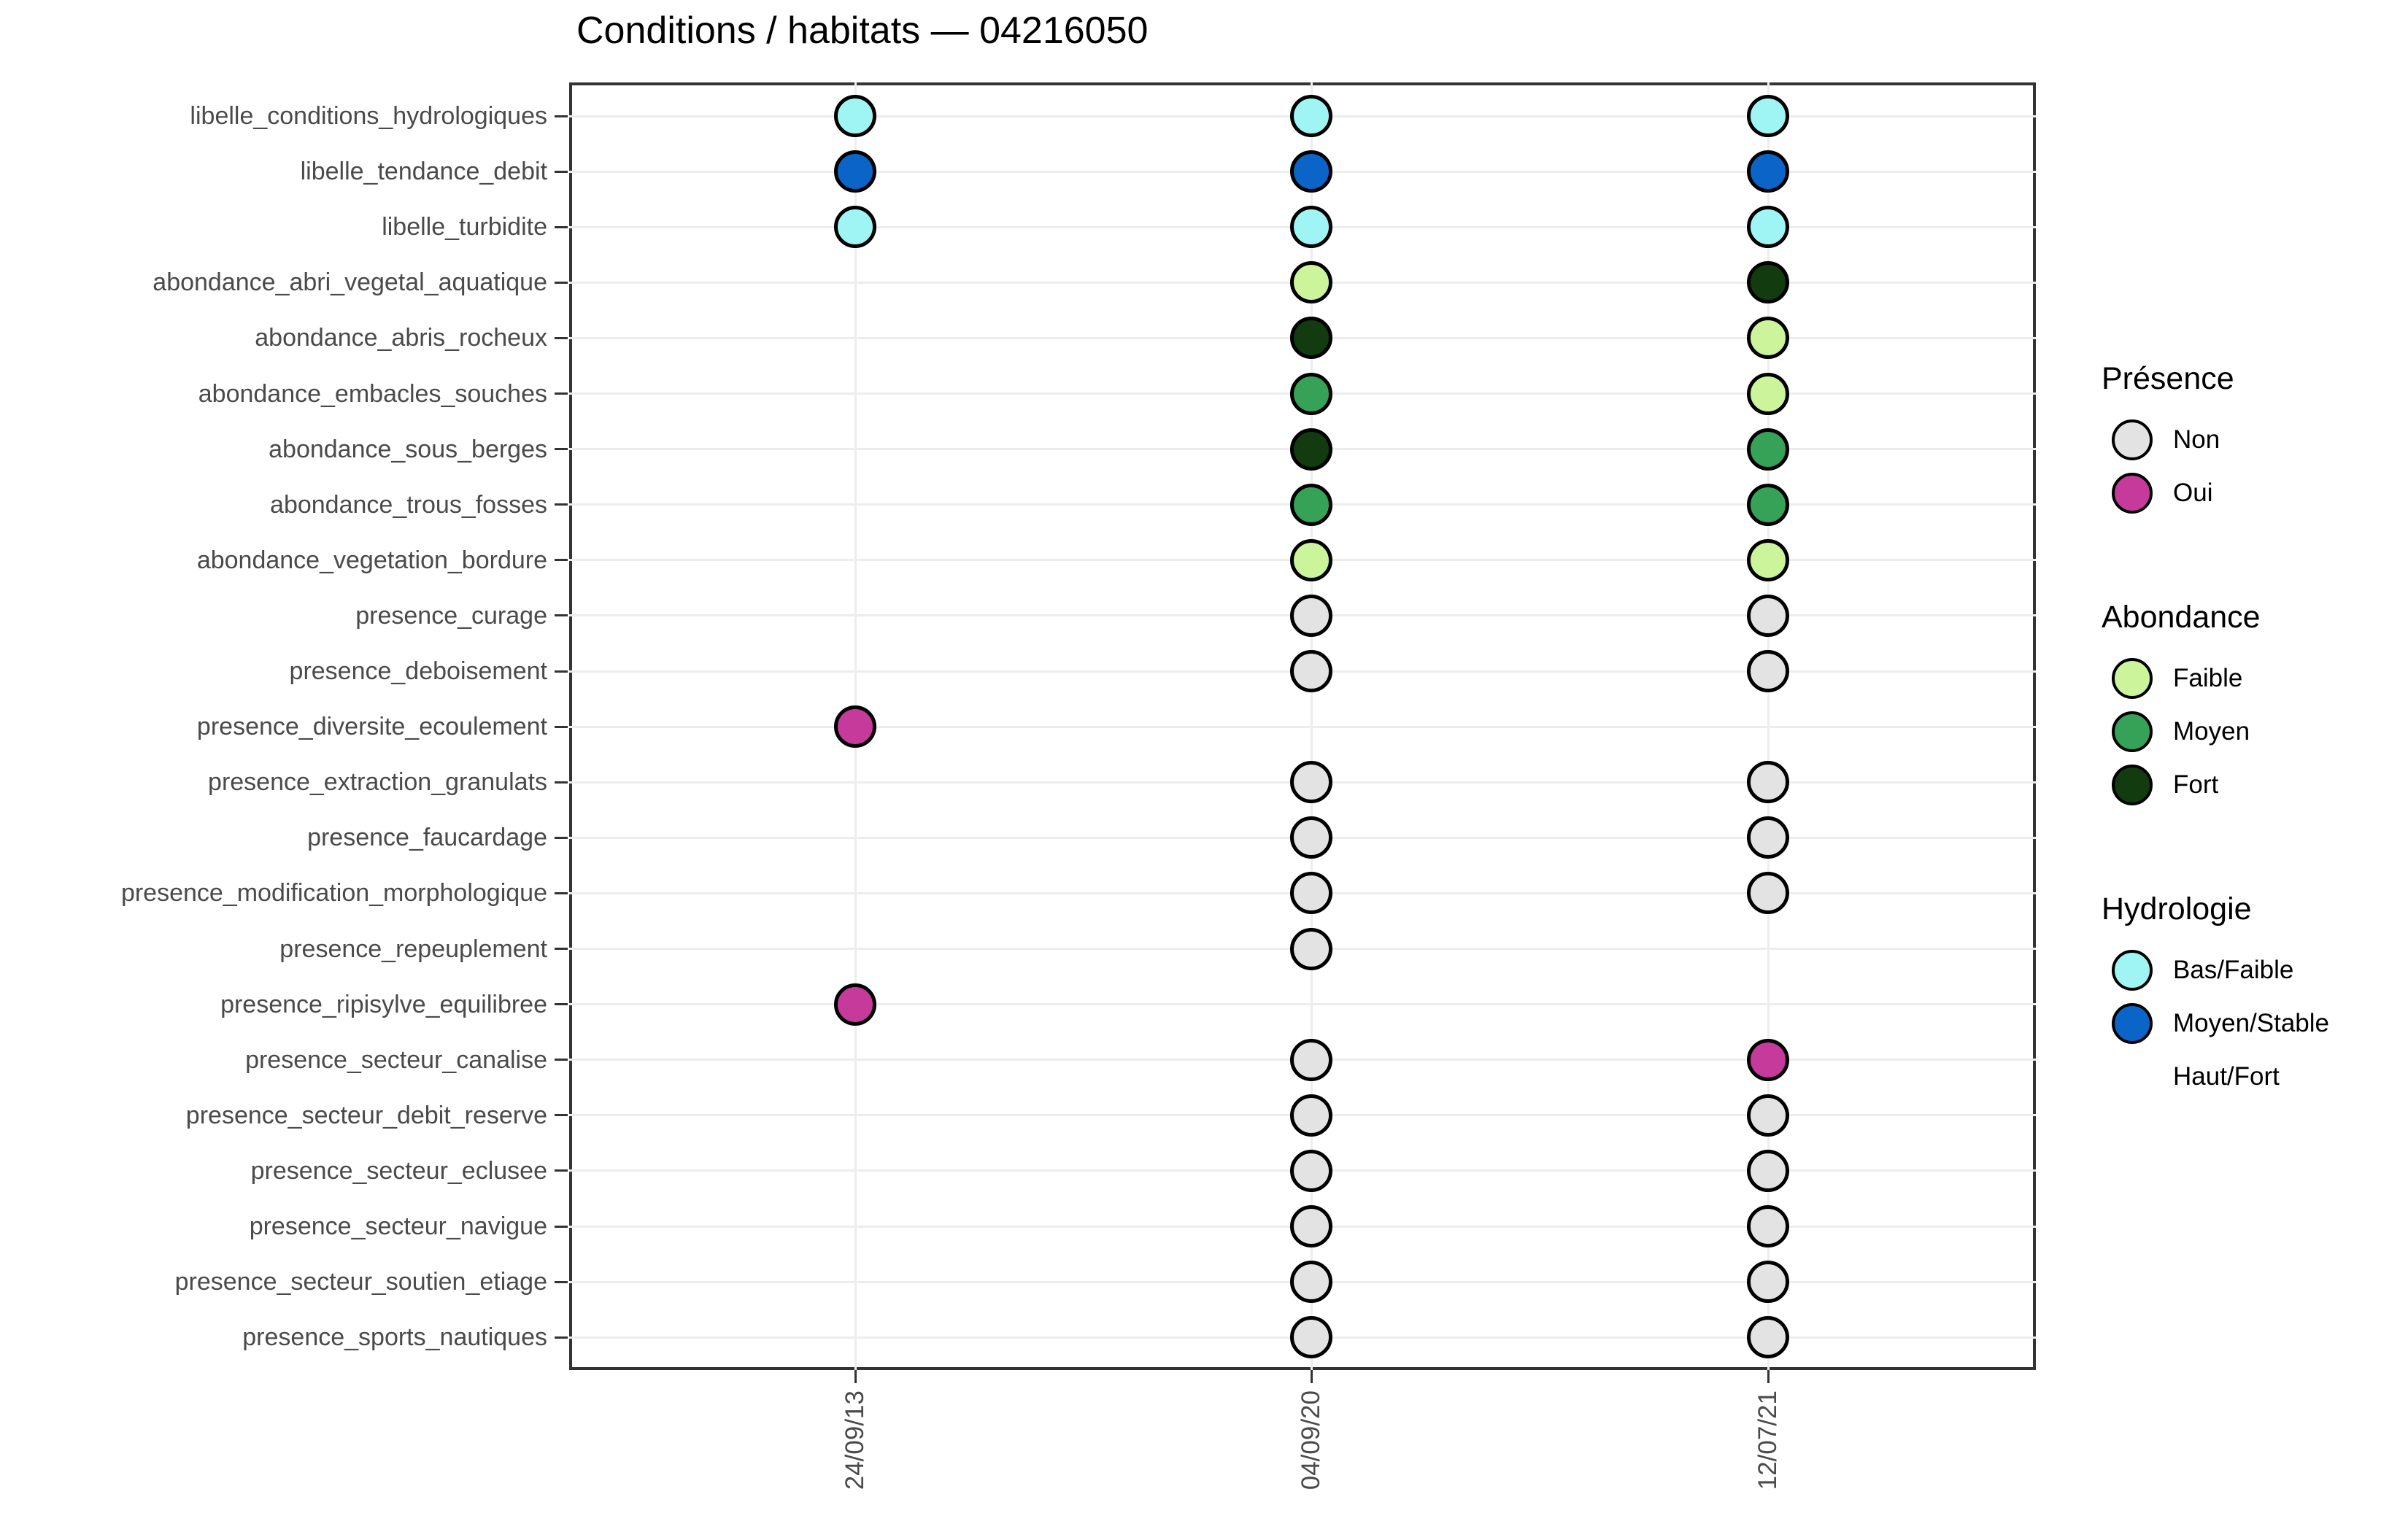 The image size is (2408, 1532). Describe the element at coordinates (451, 616) in the screenshot. I see `y-axis-label: presence_curage` at that location.